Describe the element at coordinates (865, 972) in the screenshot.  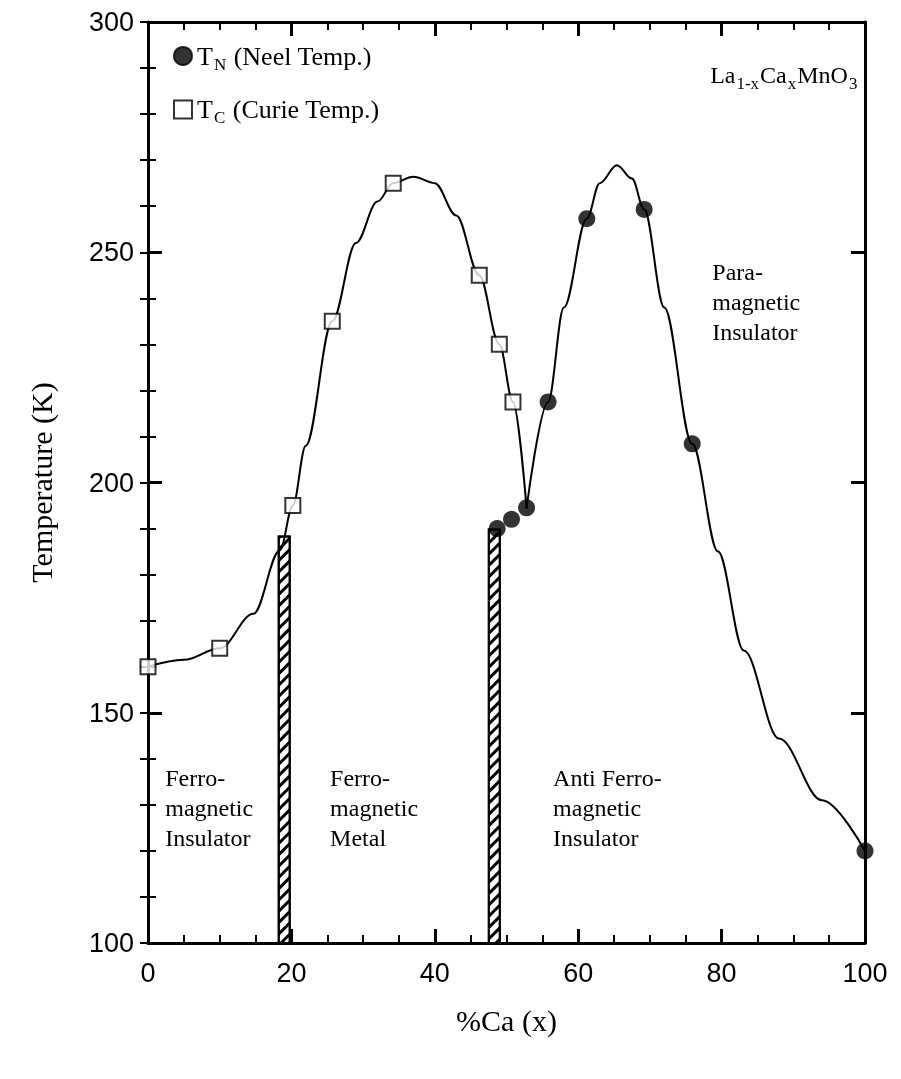
I see `x-tick-label: 100` at that location.